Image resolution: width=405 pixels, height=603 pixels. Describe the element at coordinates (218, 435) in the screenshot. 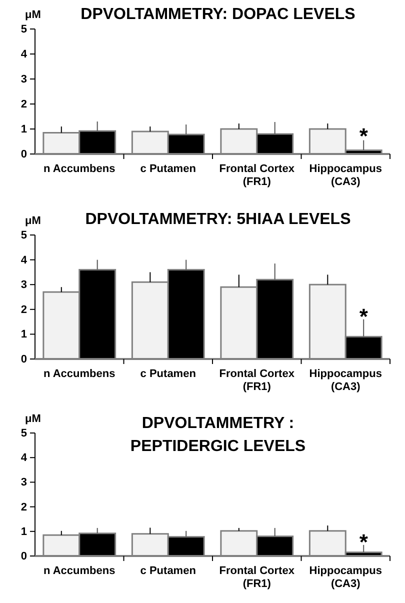

I see `chart-title: DPVOLTAMMETRY : PEPTIDERGIC LEVELS` at that location.